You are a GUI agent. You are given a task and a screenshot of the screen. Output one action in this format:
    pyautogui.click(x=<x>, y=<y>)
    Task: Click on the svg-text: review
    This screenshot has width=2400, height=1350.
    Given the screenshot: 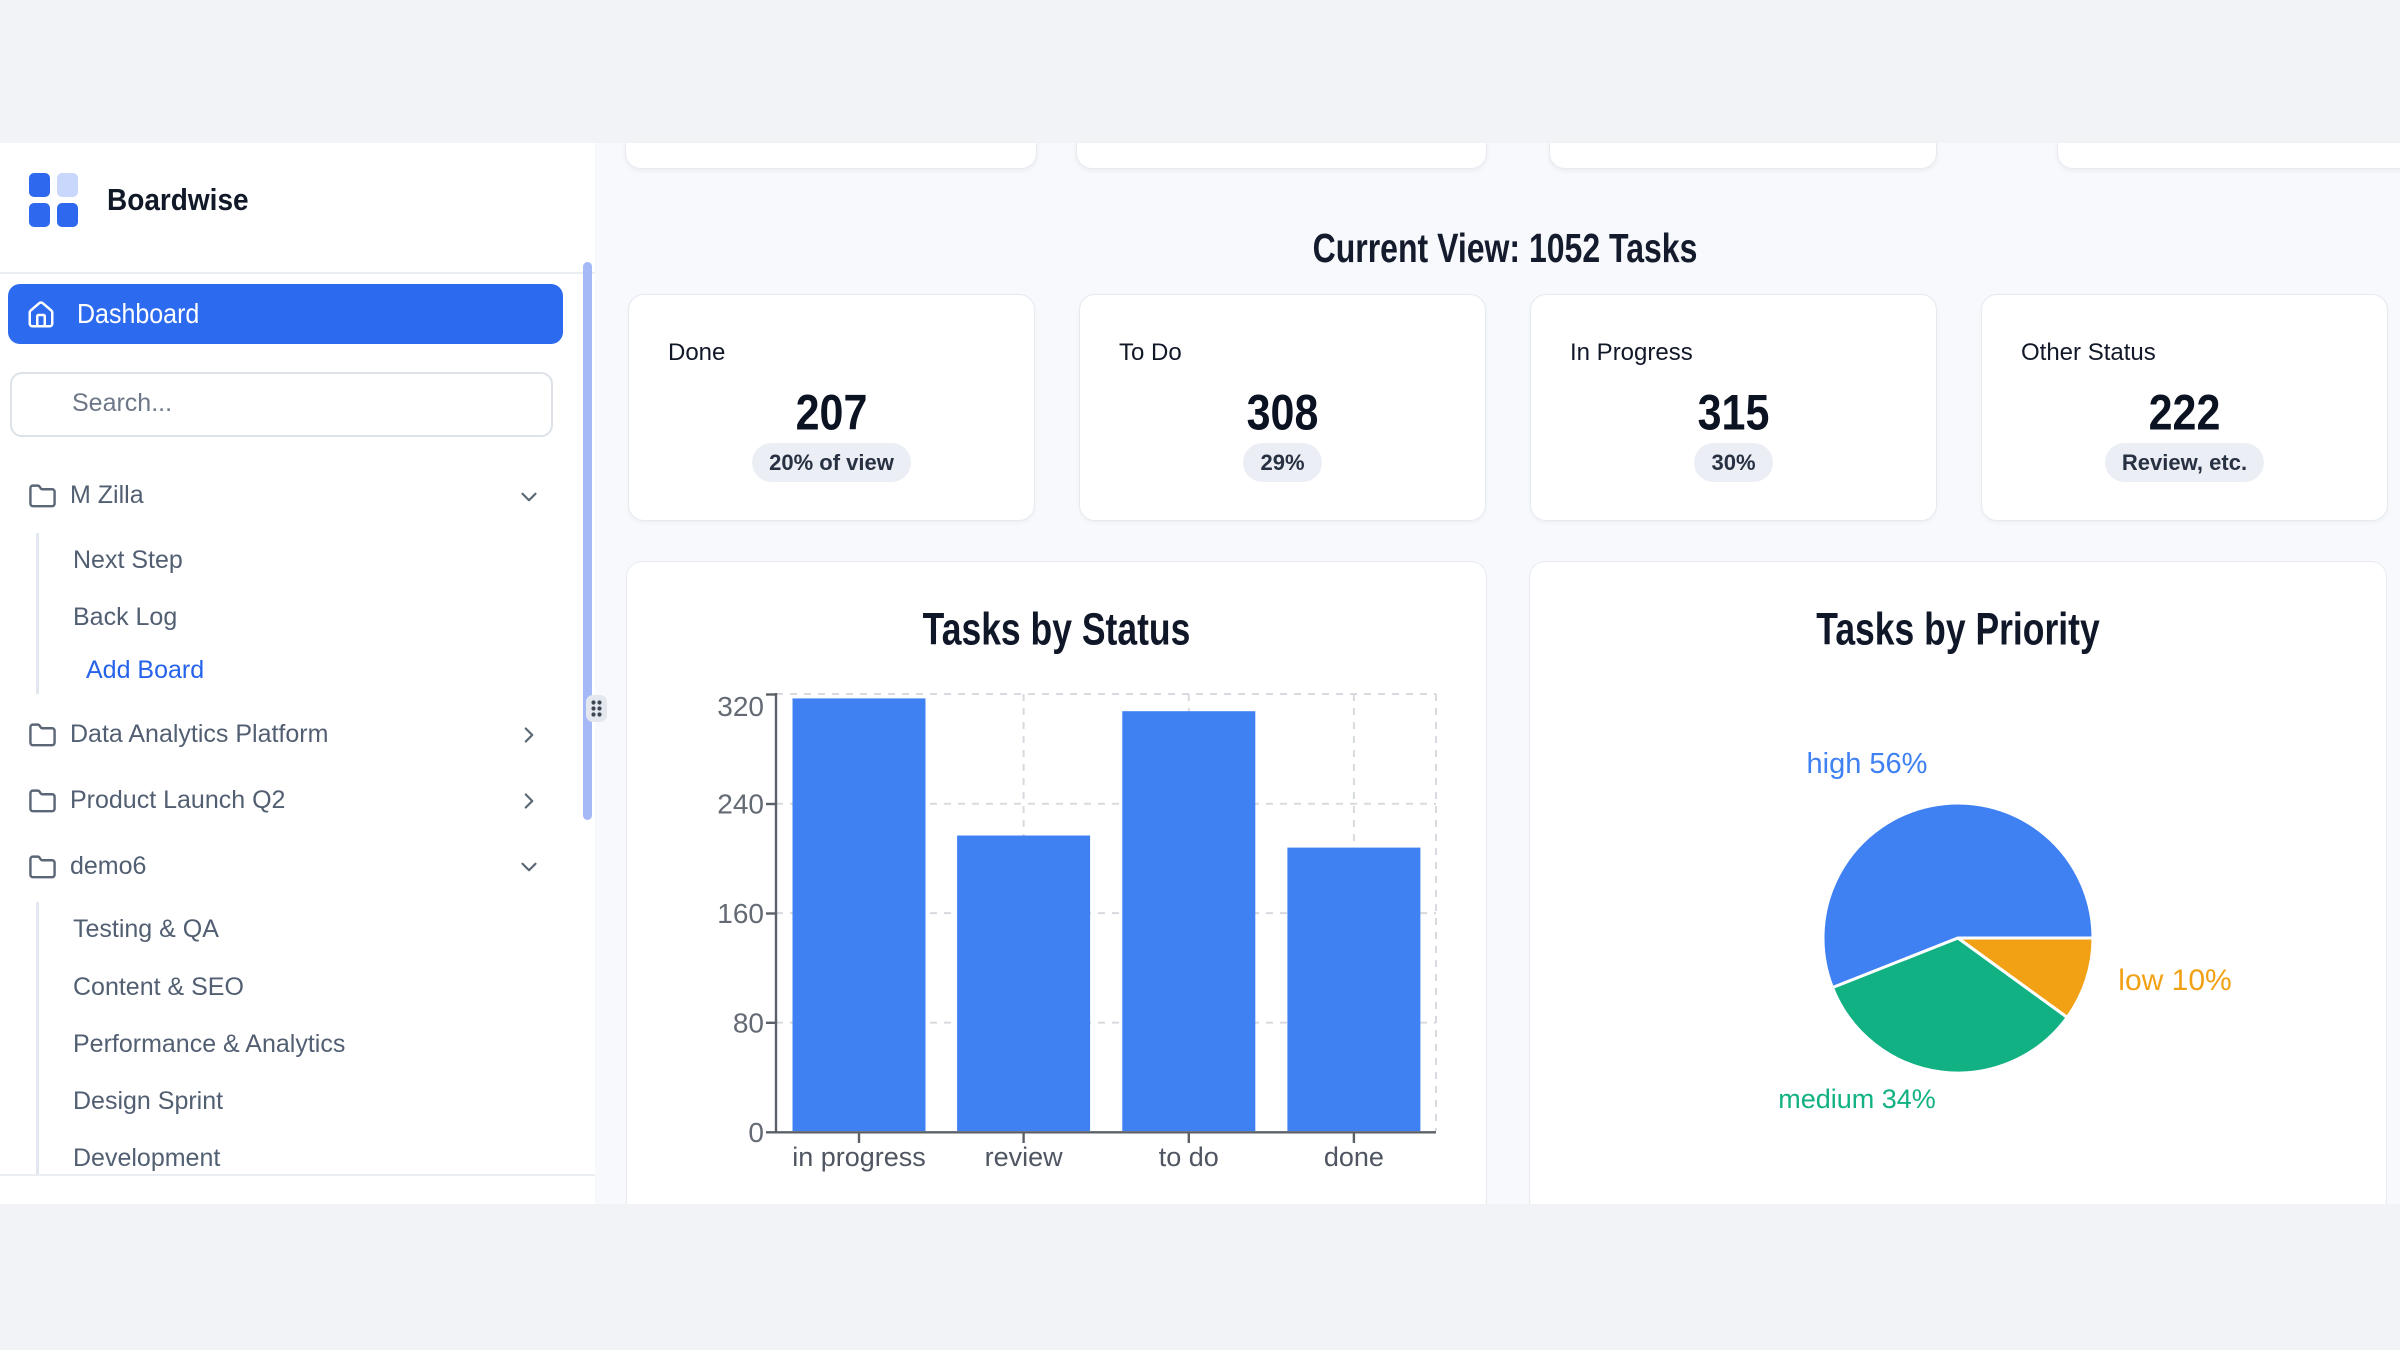 What is the action you would take?
    pyautogui.click(x=1024, y=1157)
    